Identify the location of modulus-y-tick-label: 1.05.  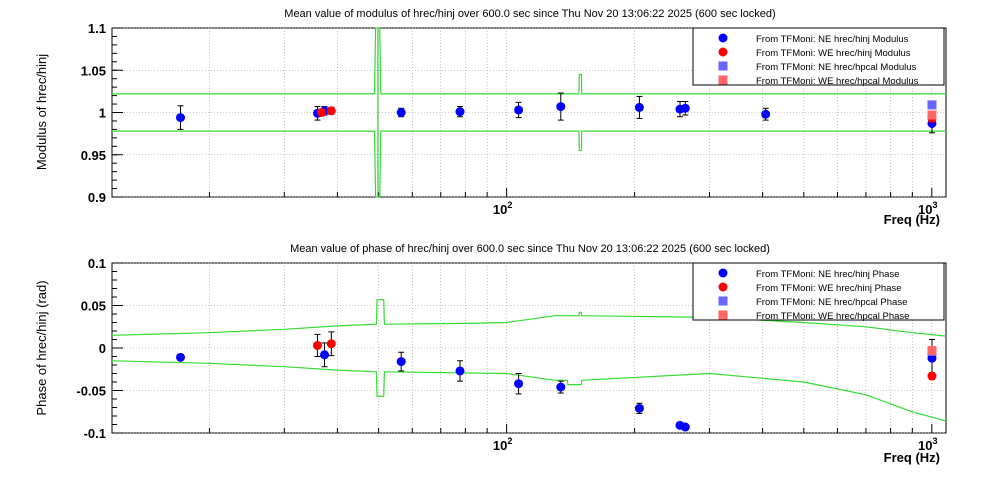
(93, 70).